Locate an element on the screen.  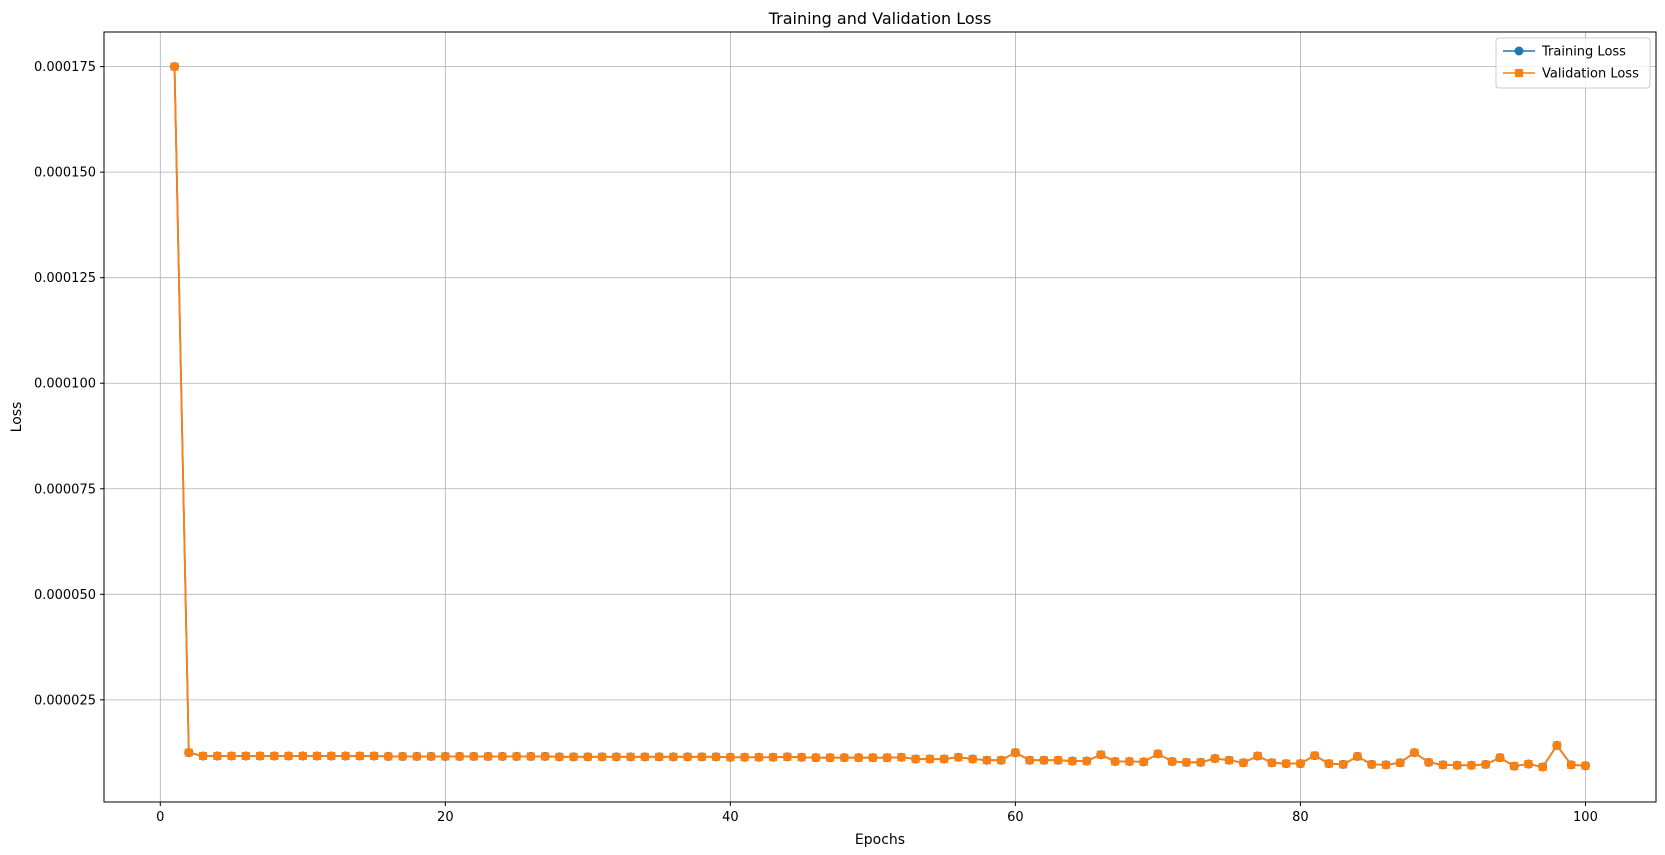
x-tick-label: 0 is located at coordinates (160, 817).